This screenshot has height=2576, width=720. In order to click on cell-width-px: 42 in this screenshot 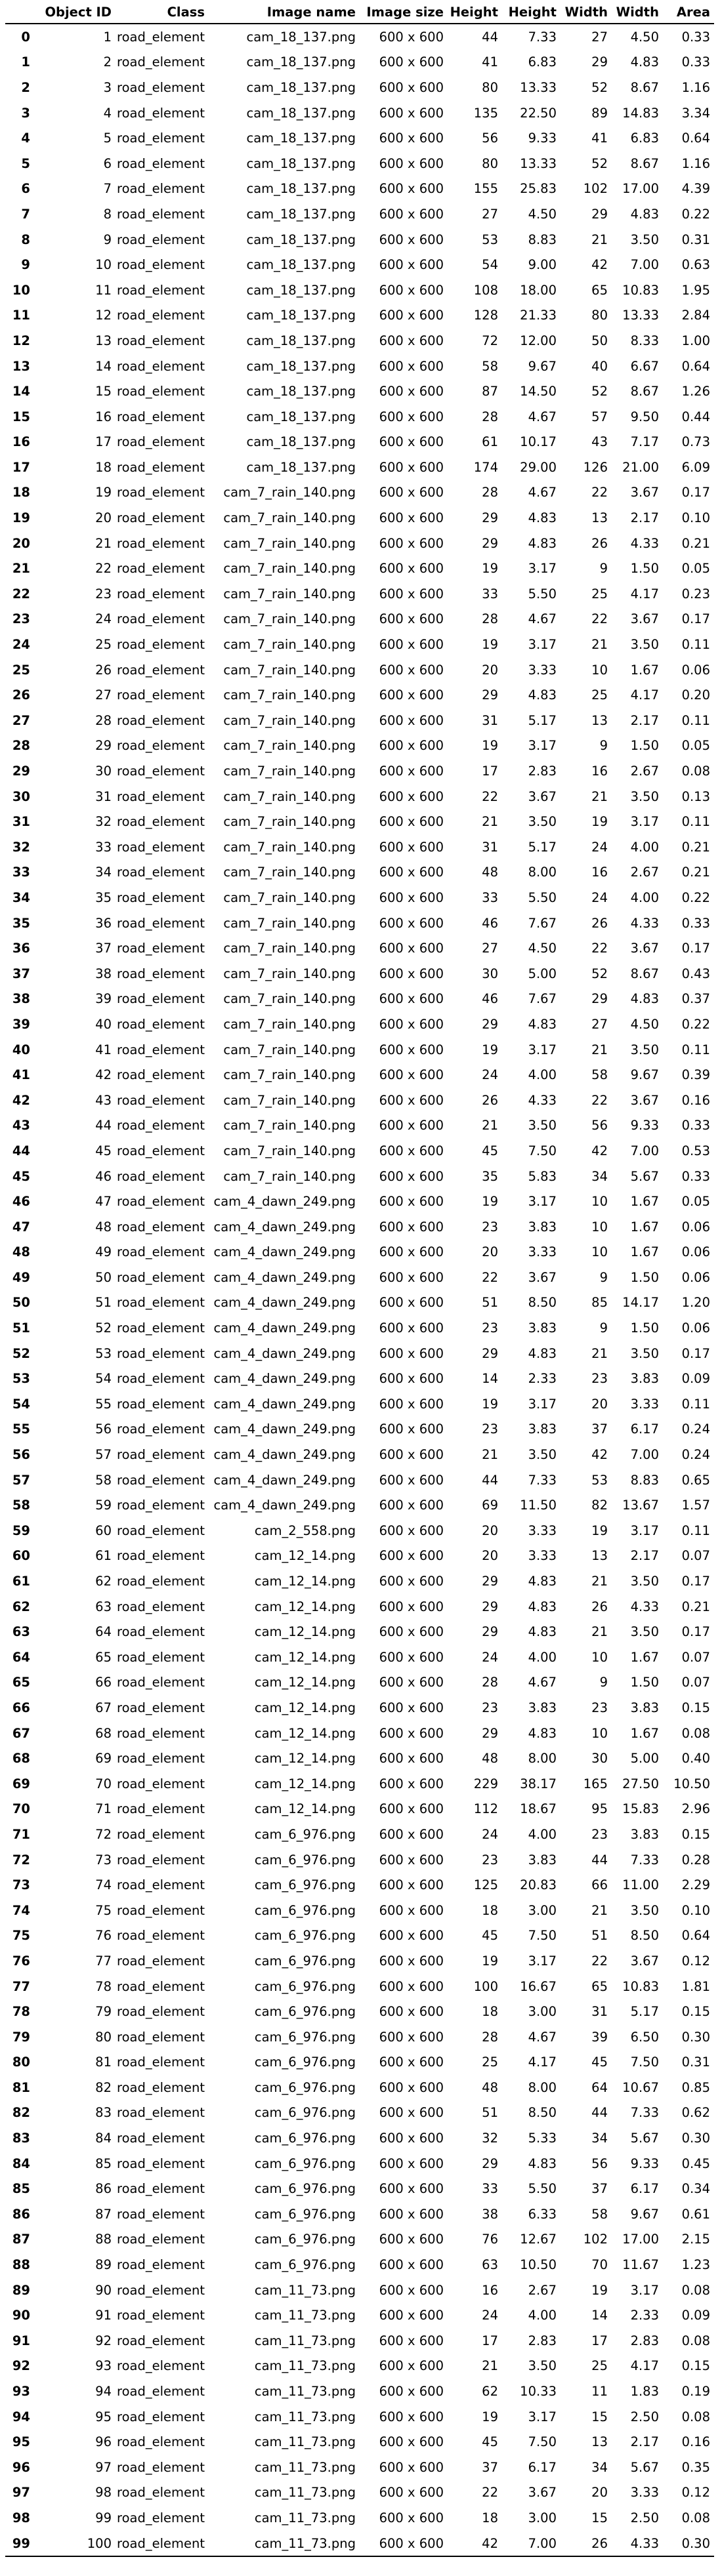, I will do `click(599, 1150)`.